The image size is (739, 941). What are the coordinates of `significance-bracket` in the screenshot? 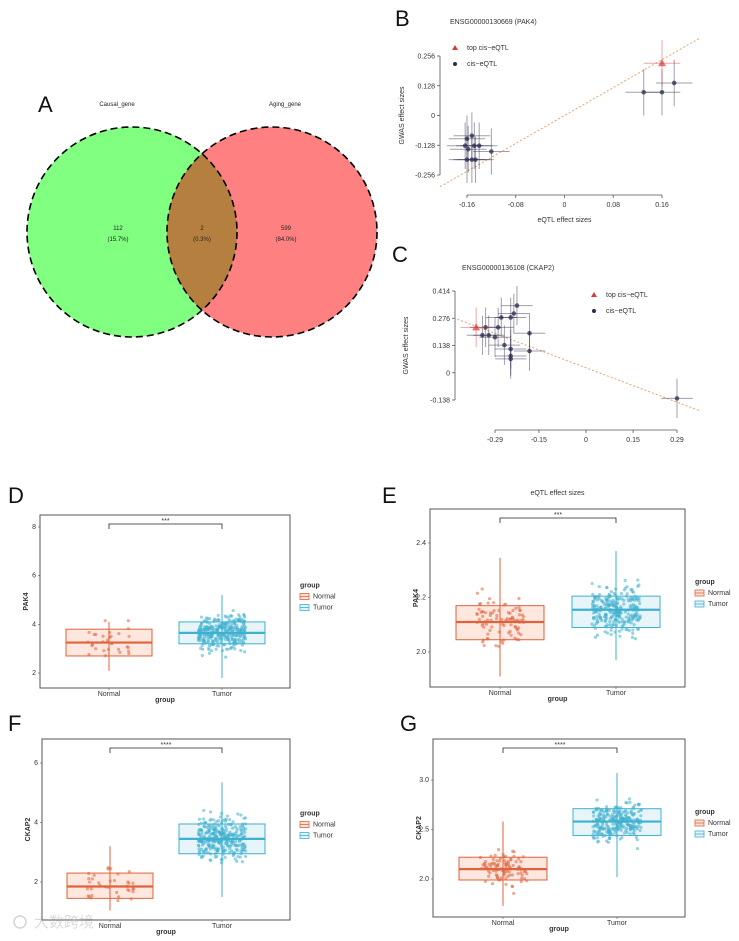 It's located at (166, 750).